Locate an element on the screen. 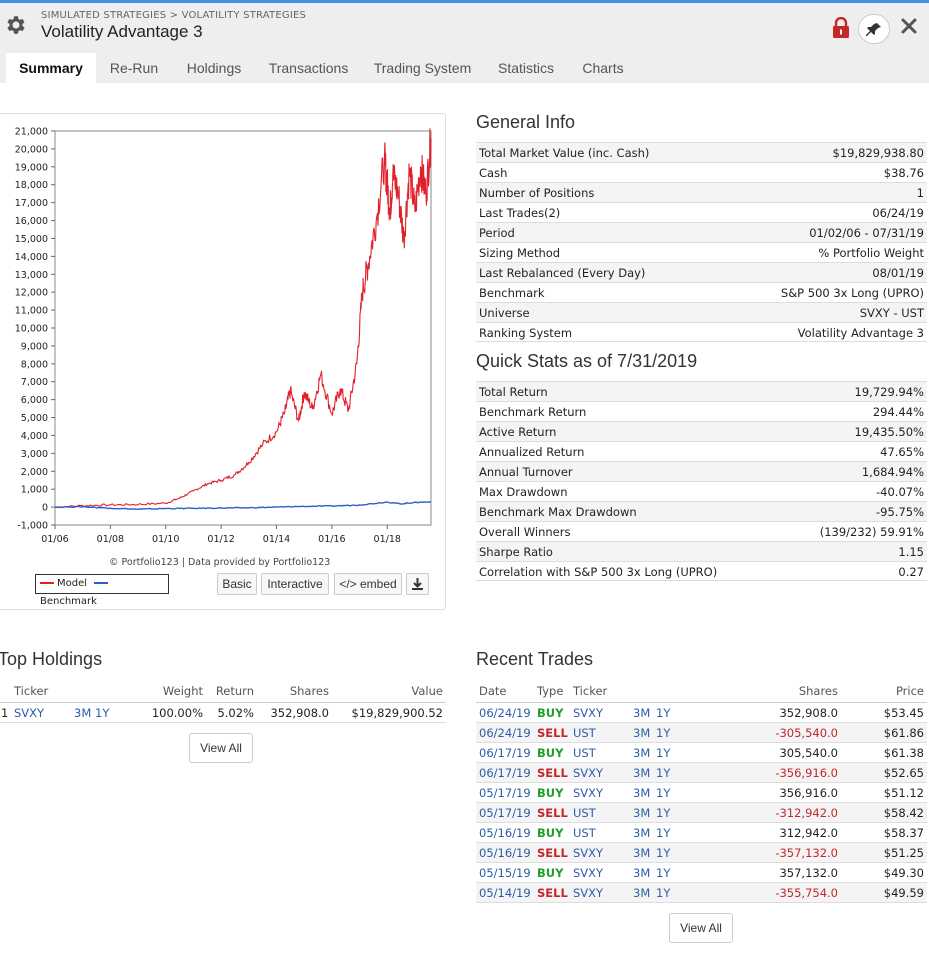 This screenshot has width=929, height=963. basic-chart-button: Basic is located at coordinates (237, 584).